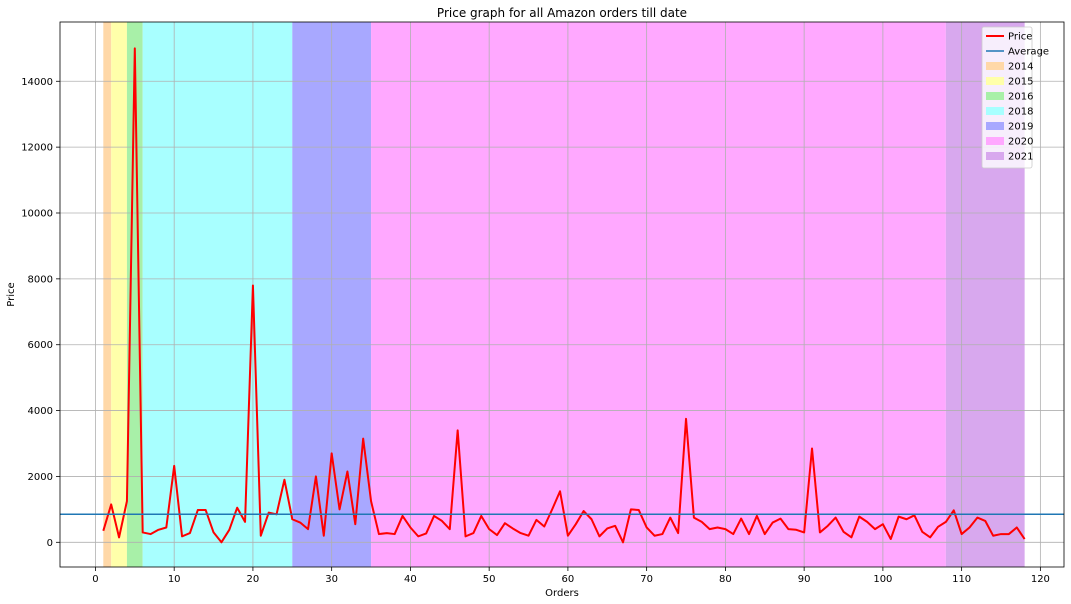 This screenshot has width=1071, height=604. I want to click on legend-label: Average, so click(1028, 52).